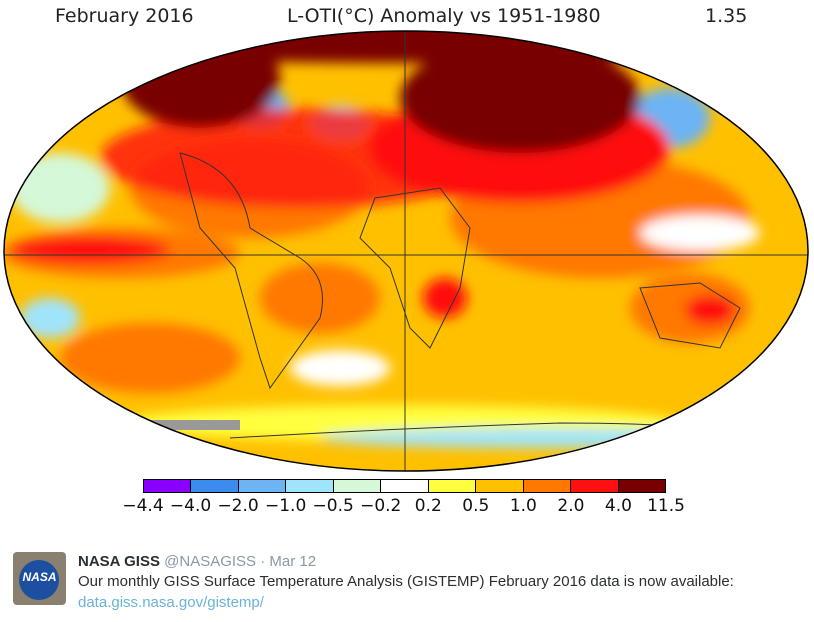  What do you see at coordinates (251, 271) in the screenshot?
I see `americas-coastline` at bounding box center [251, 271].